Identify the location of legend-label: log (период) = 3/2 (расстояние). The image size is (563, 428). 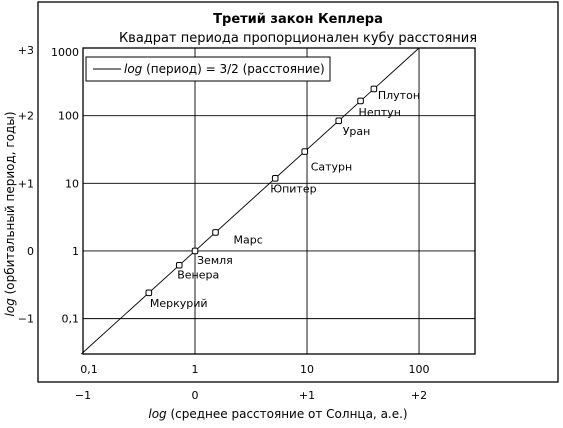
(224, 69).